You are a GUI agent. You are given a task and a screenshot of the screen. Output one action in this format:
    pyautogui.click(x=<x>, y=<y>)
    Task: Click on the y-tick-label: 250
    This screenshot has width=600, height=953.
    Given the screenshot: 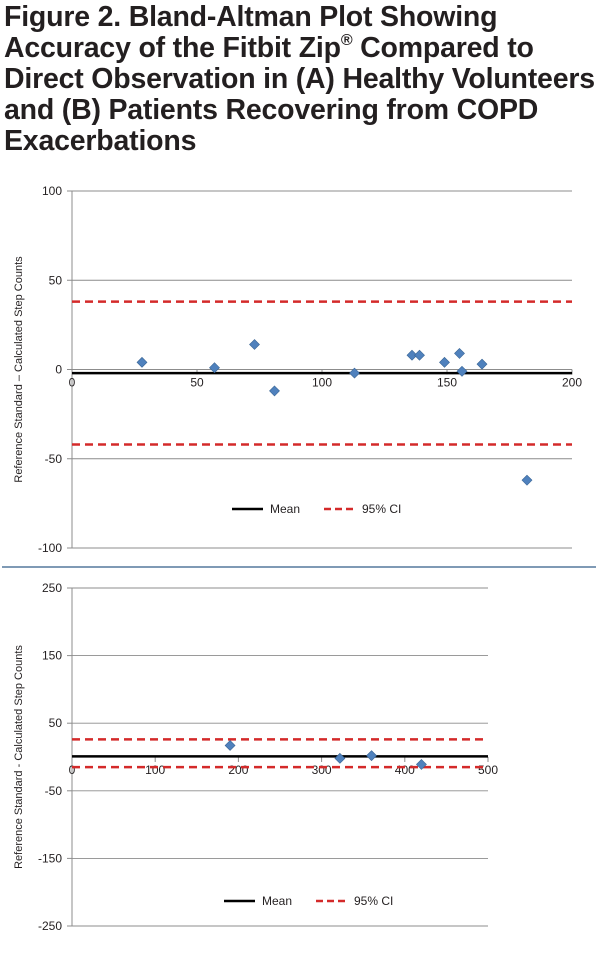 What is the action you would take?
    pyautogui.click(x=52, y=588)
    